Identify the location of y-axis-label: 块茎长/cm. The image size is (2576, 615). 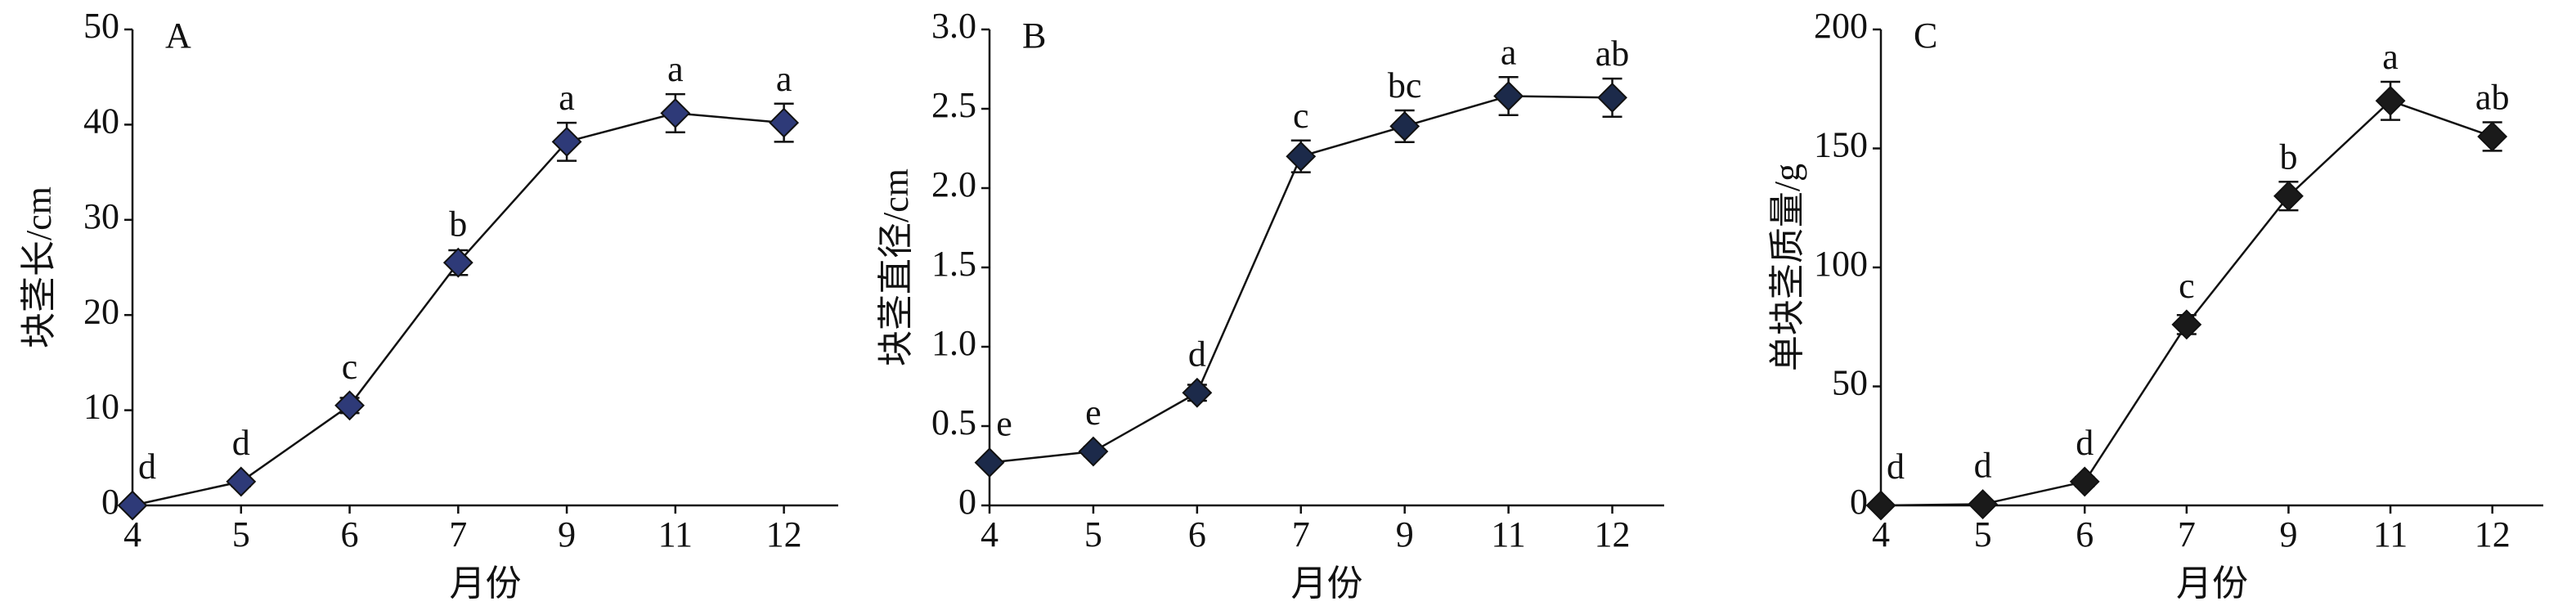
(39, 267).